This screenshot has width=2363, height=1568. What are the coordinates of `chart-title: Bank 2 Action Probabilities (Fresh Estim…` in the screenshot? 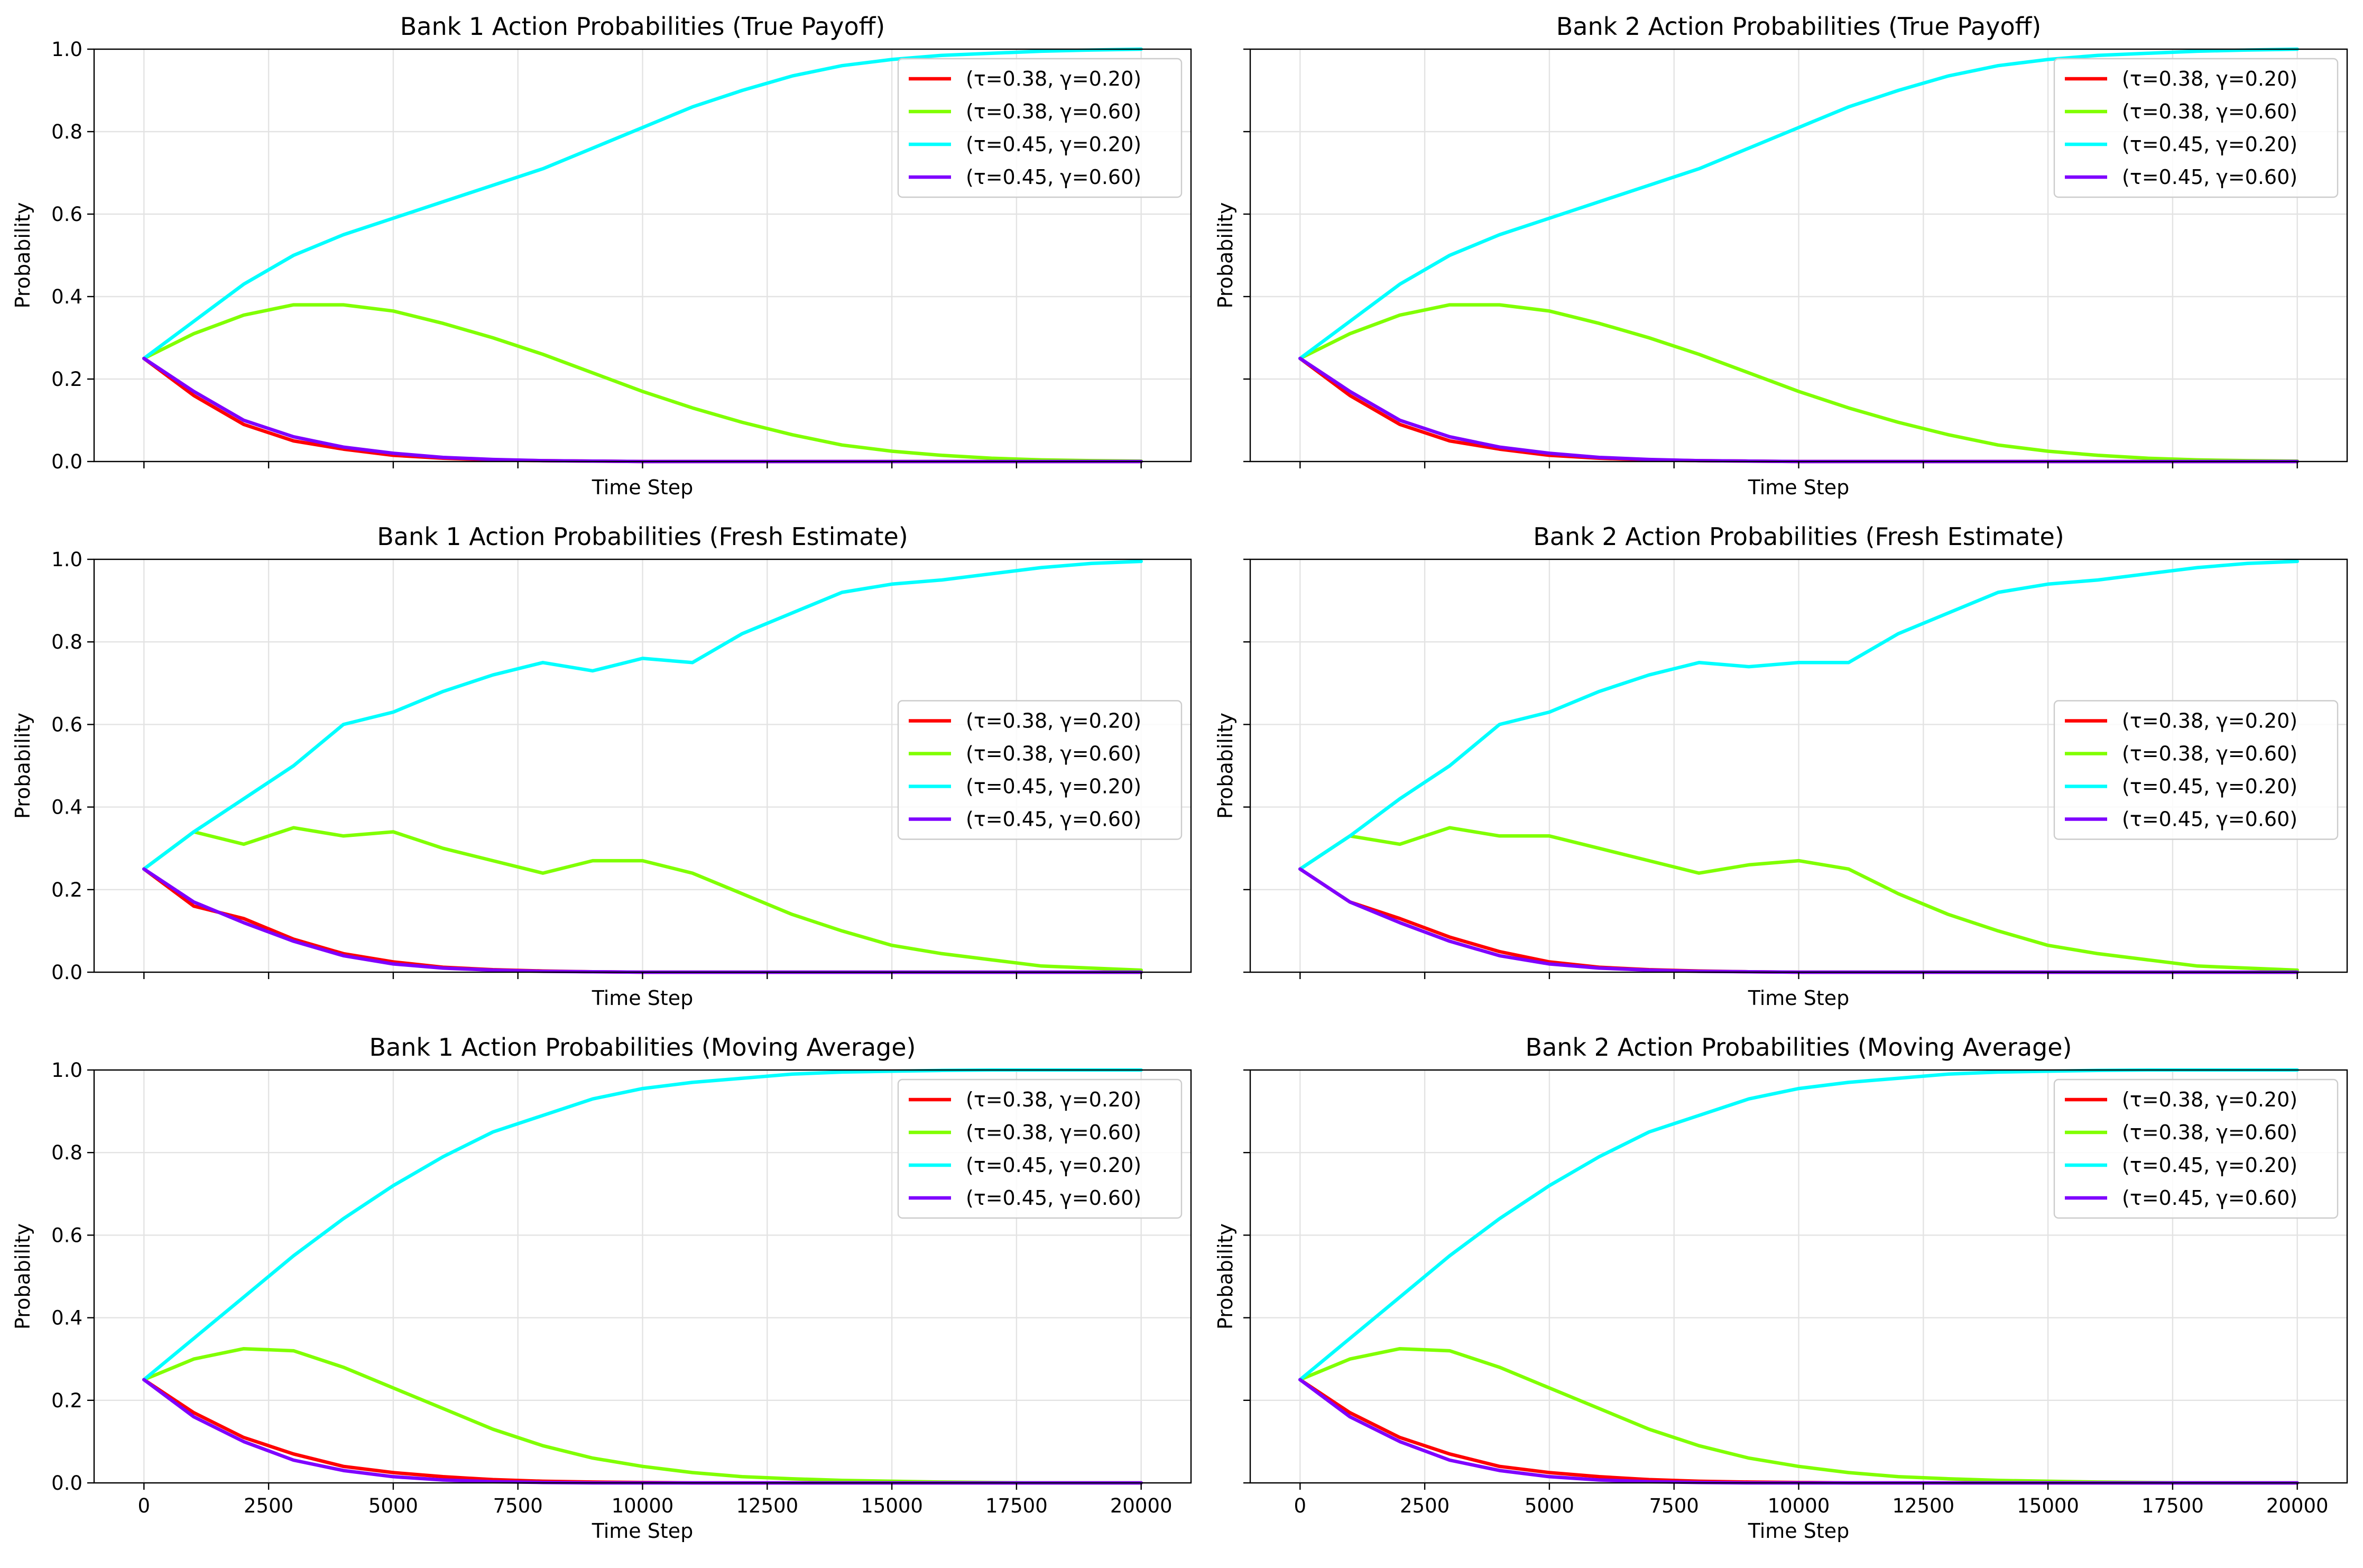 It's located at (1798, 536).